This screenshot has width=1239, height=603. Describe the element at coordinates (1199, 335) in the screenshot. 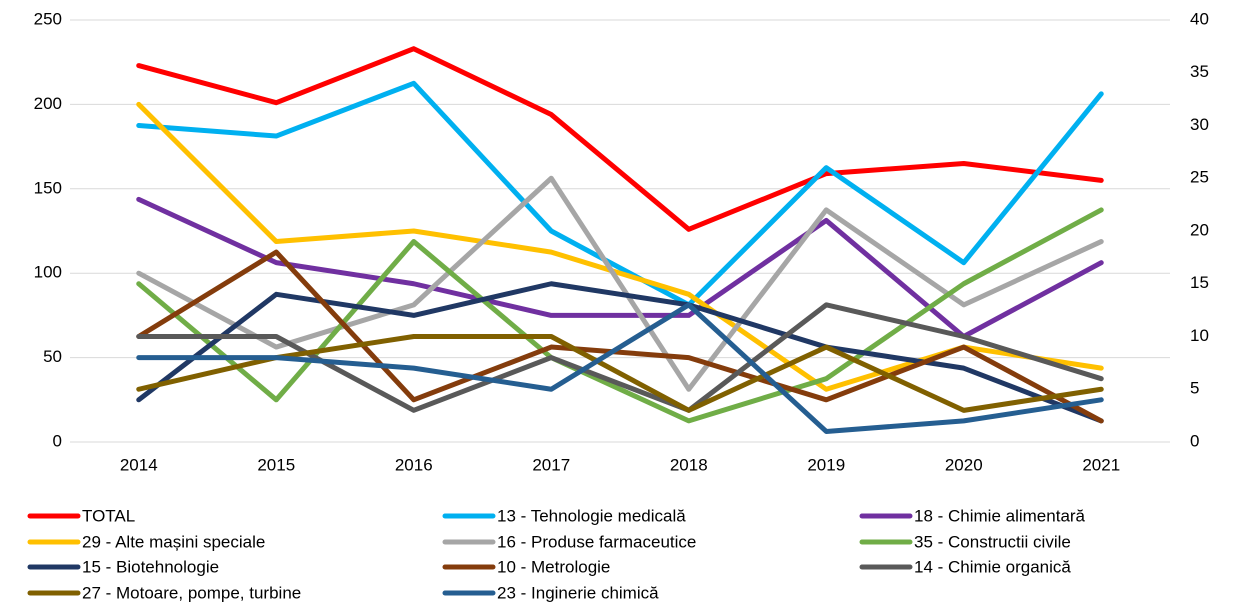

I see `y2-tick-label: 10` at that location.